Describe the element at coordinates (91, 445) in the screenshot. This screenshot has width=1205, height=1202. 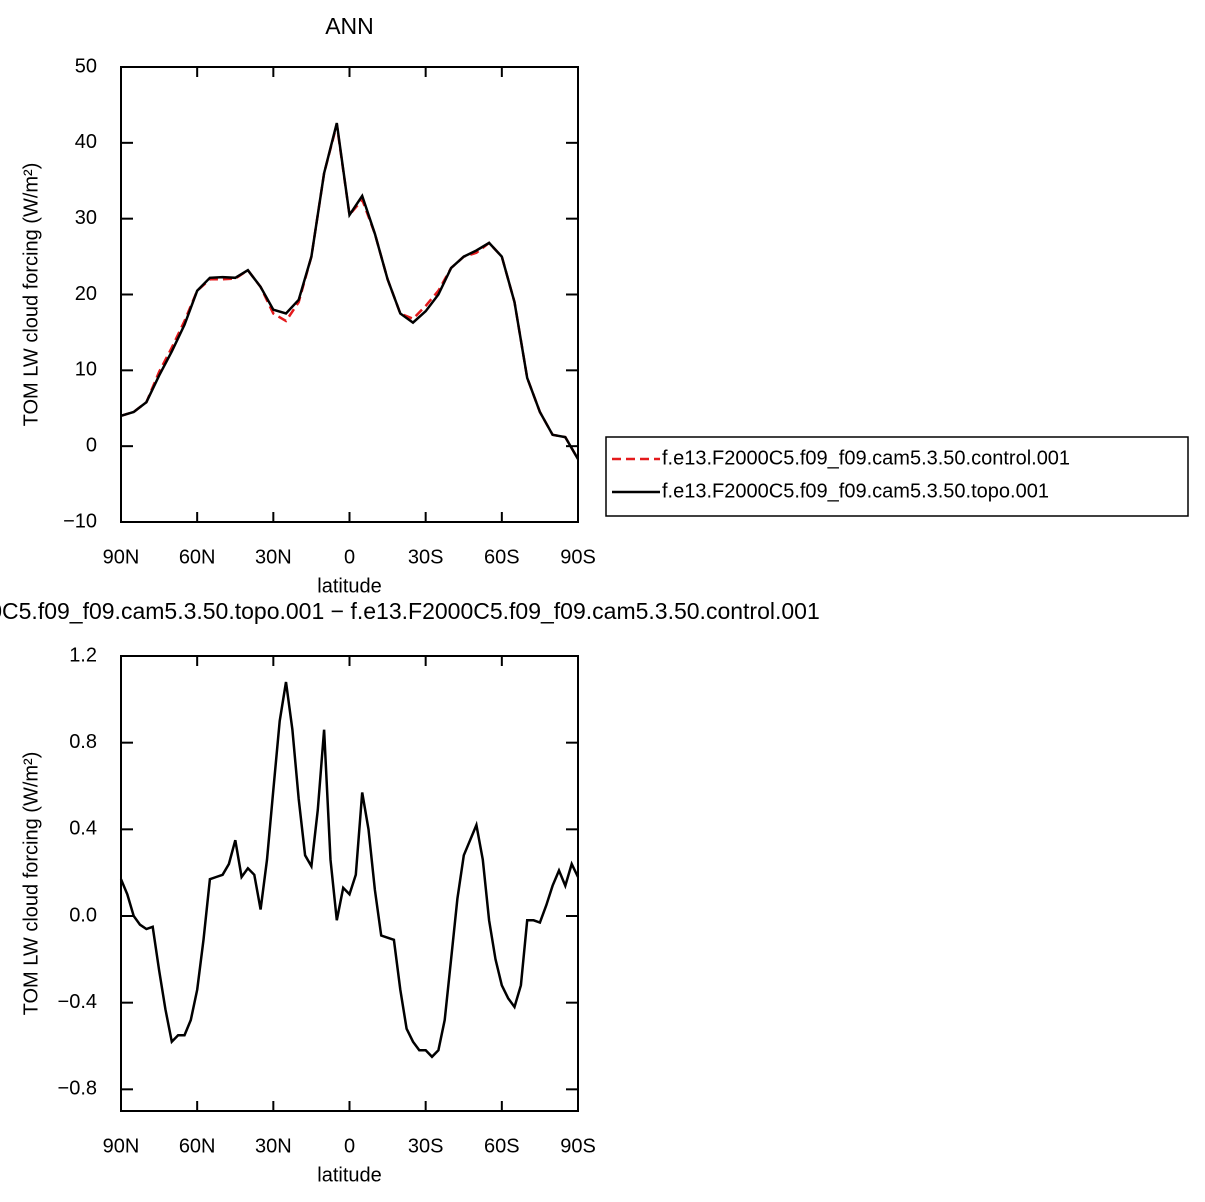
I see `y-tick-label: 0` at that location.